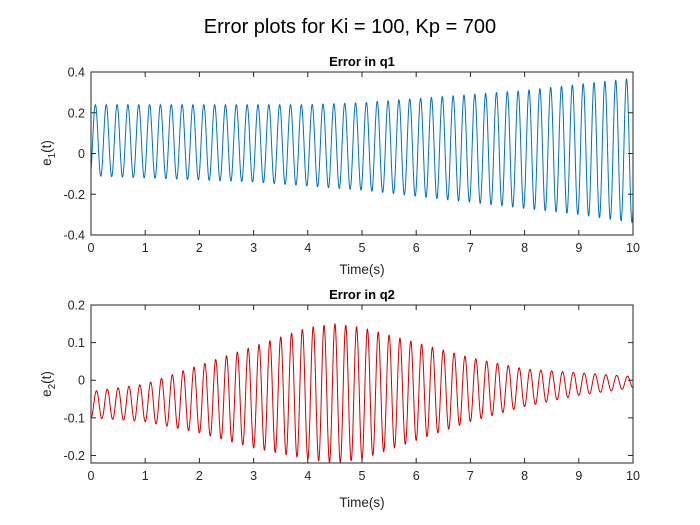 The height and width of the screenshot is (525, 700). Describe the element at coordinates (362, 294) in the screenshot. I see `subplot-title: Error in q2` at that location.